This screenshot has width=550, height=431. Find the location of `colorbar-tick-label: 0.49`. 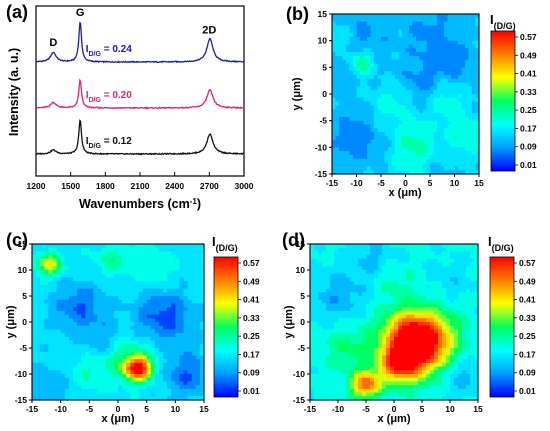

colorbar-tick-label: 0.49 is located at coordinates (528, 55).